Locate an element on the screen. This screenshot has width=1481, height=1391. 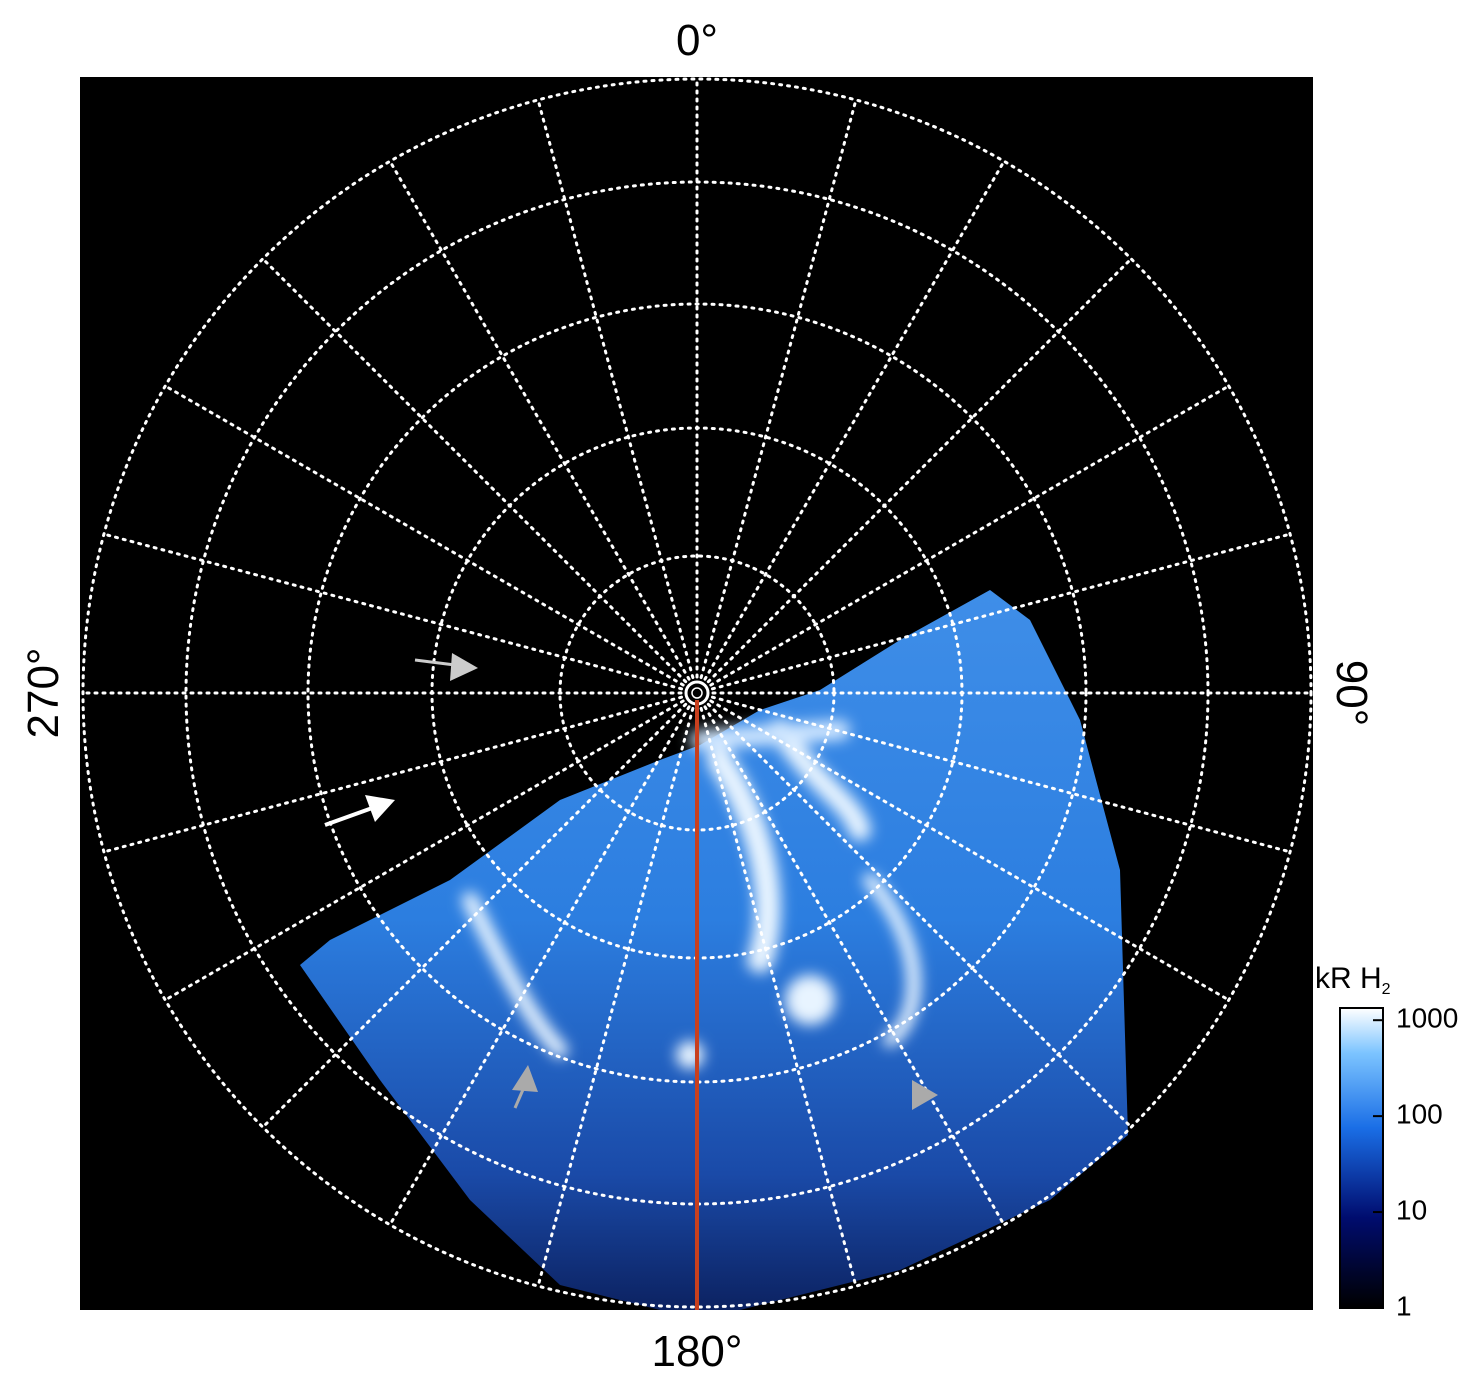
right-label: 90° is located at coordinates (1351, 693).